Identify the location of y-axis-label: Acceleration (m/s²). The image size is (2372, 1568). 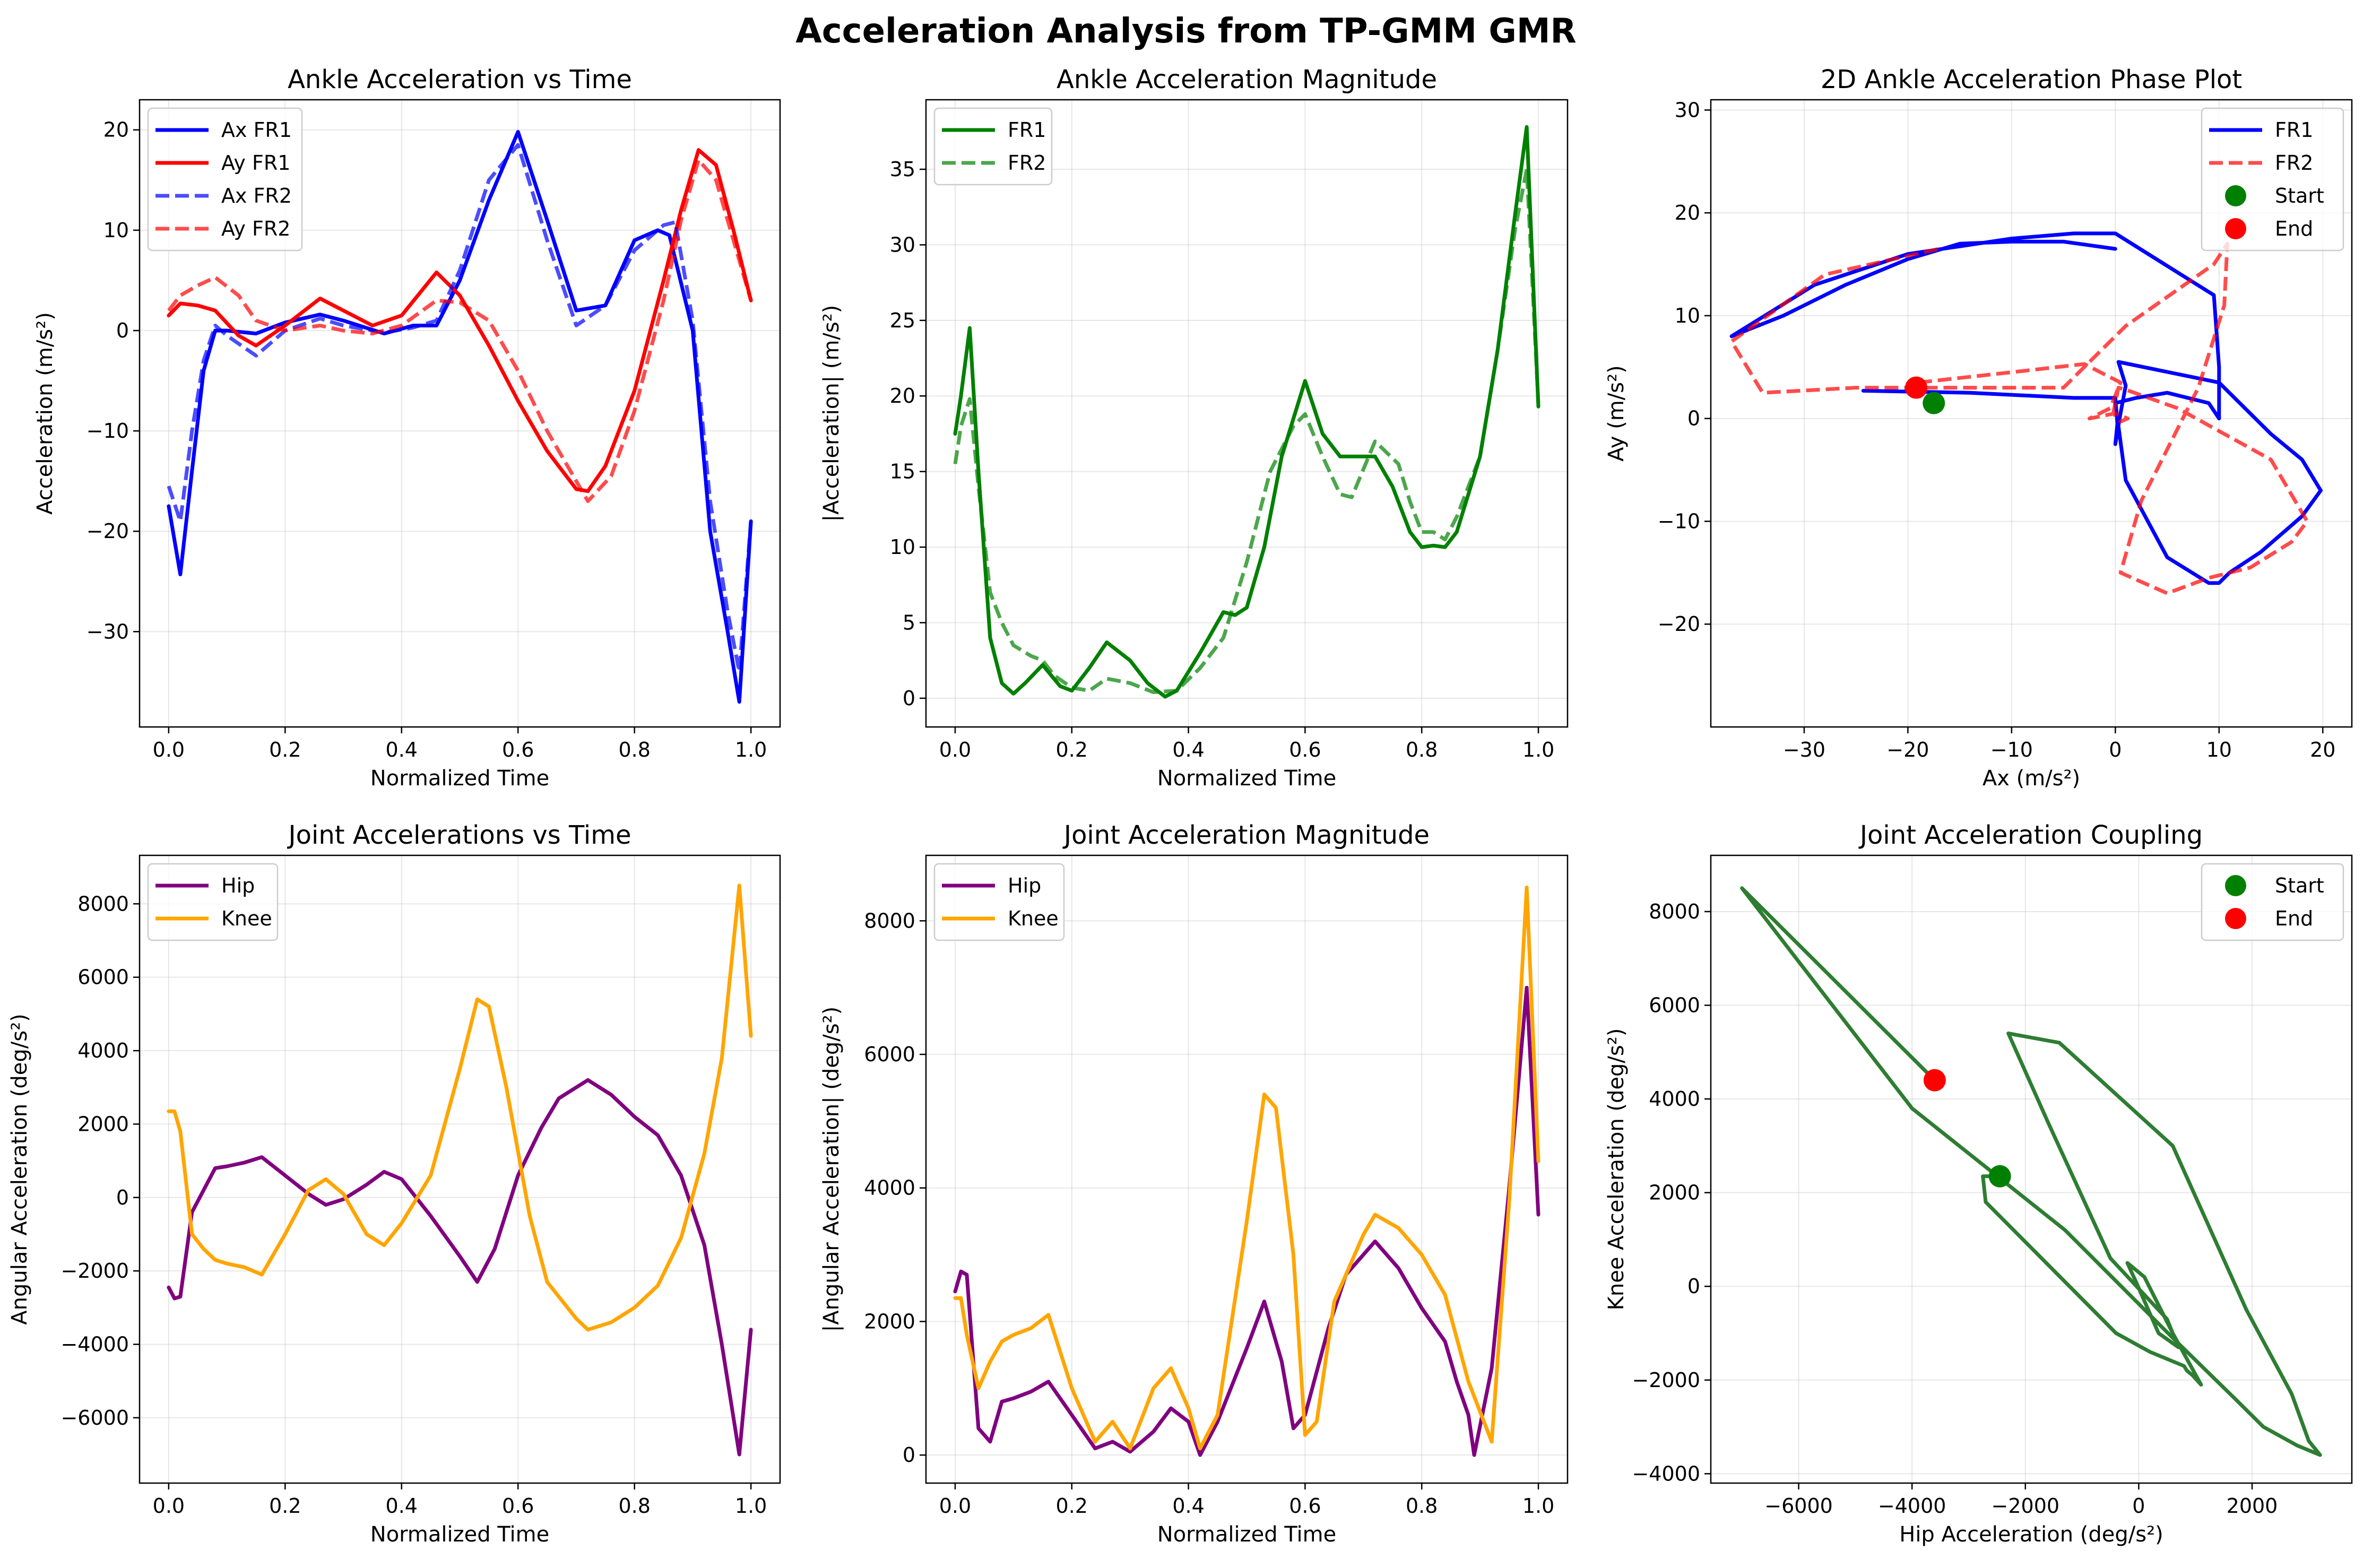
(45, 413).